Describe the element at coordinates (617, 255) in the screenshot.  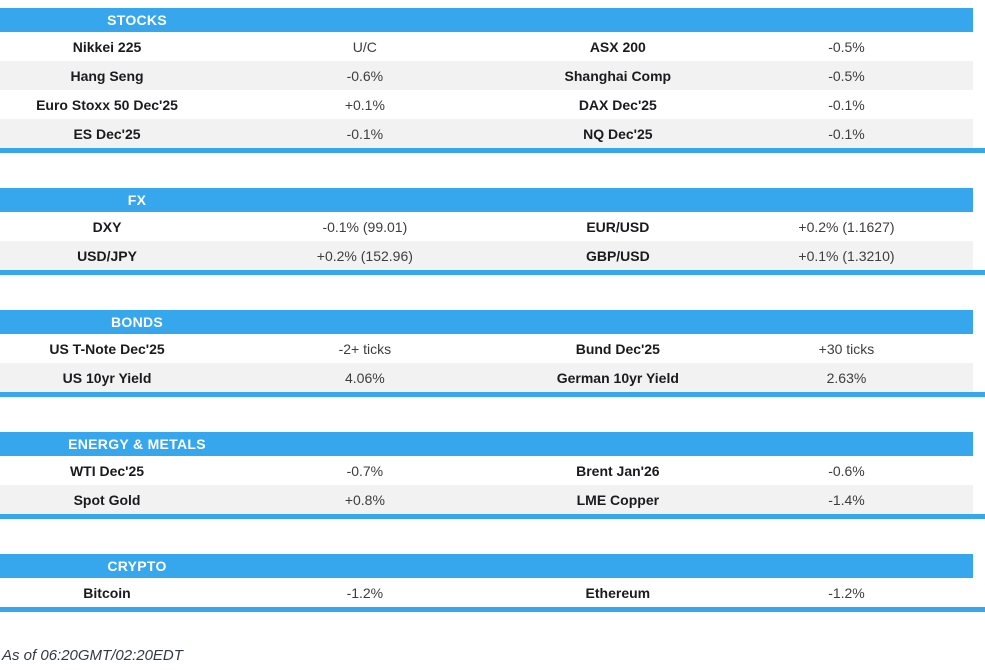
I see `instrument-label: GBP/USD` at that location.